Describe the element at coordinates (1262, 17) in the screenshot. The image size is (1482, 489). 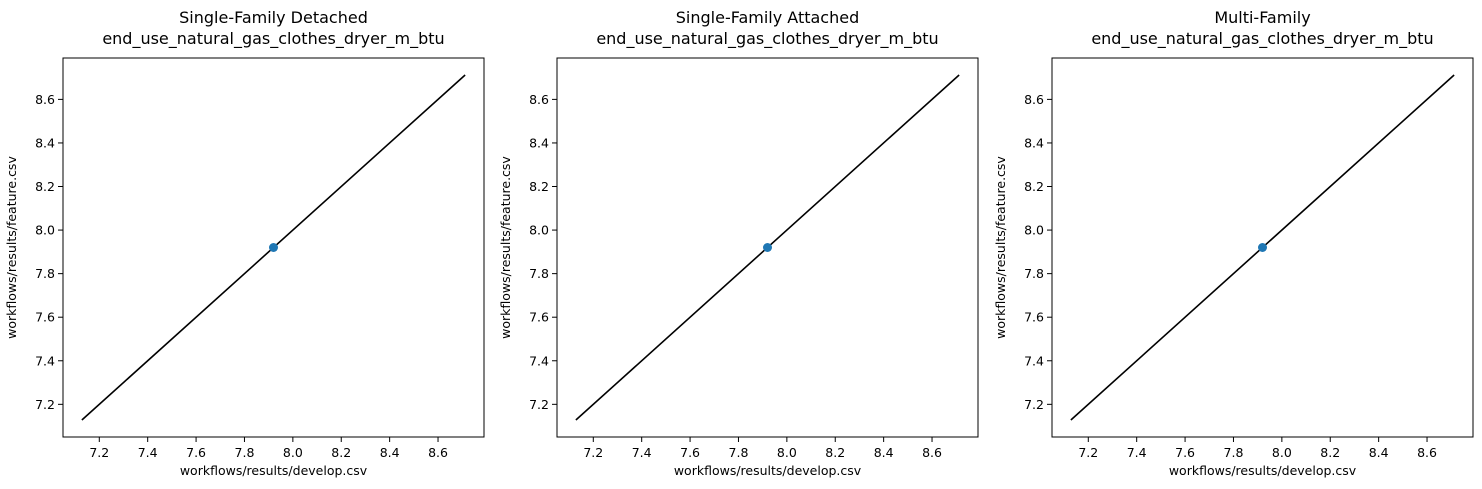
I see `chart-title: Multi-Family` at that location.